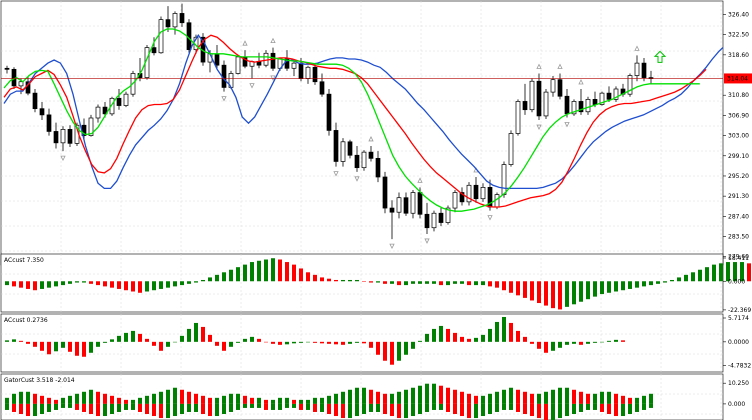 This screenshot has height=420, width=752. I want to click on gator-oscillator-panel: GatorCust 3.518 -2.014 10.250 0.000, so click(374, 396).